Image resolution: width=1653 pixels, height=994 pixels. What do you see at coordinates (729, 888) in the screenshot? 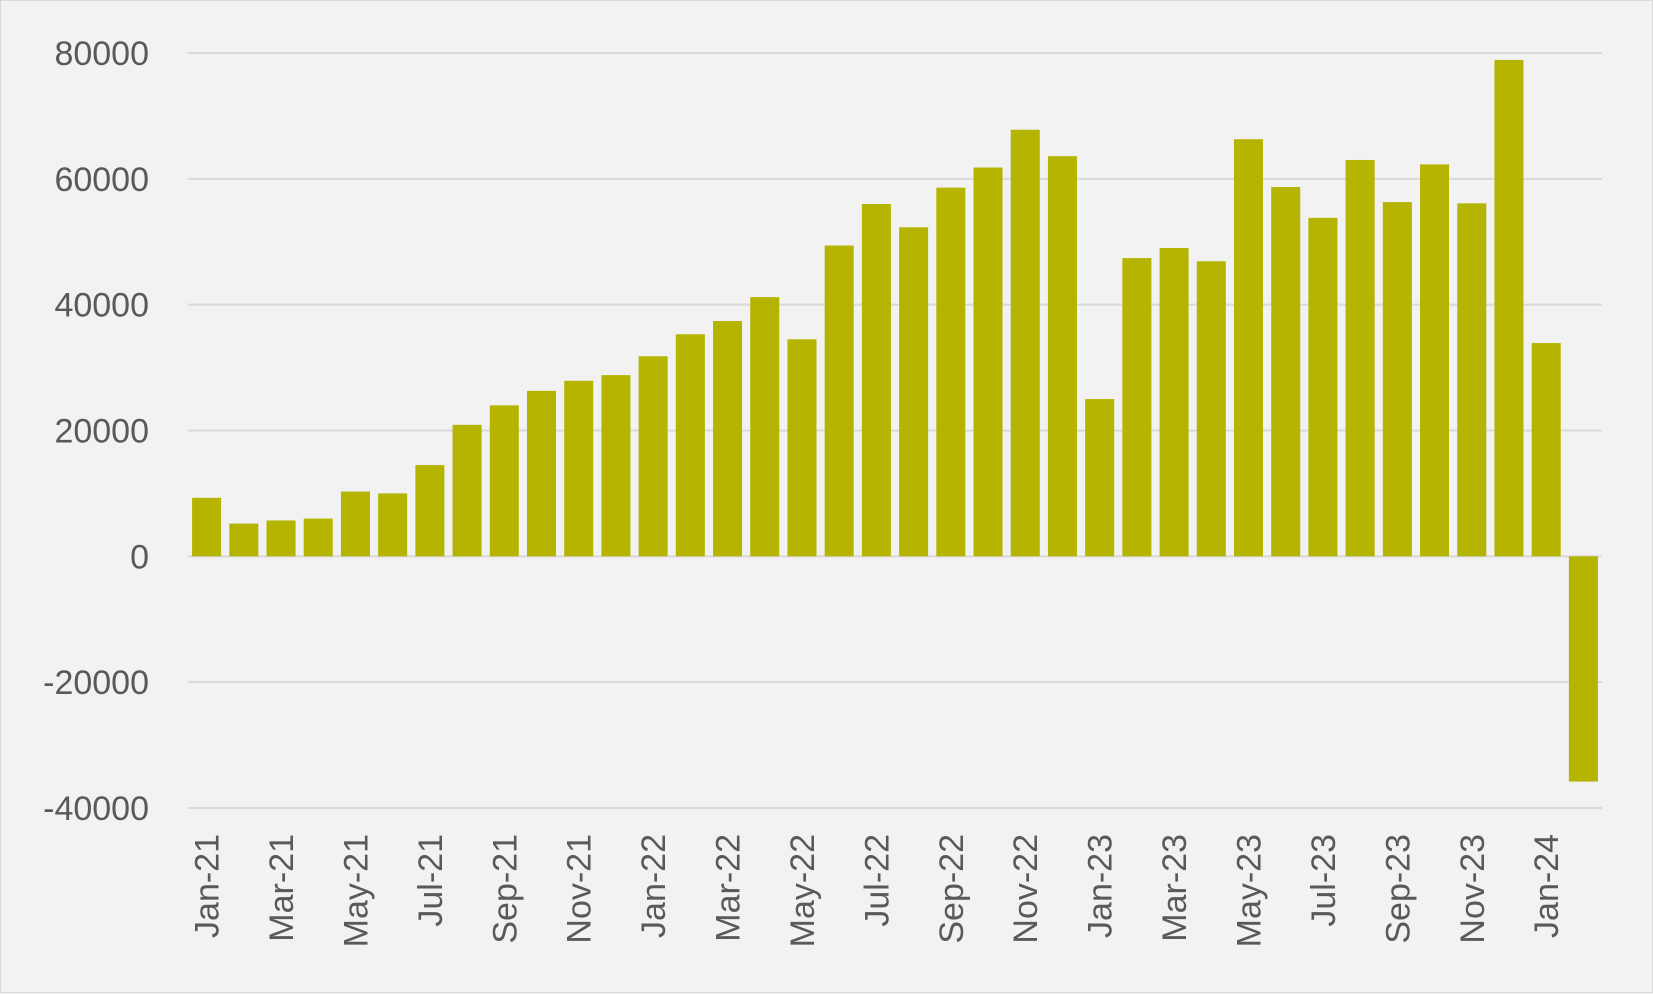
I see `x-tick-label: Mar-22` at bounding box center [729, 888].